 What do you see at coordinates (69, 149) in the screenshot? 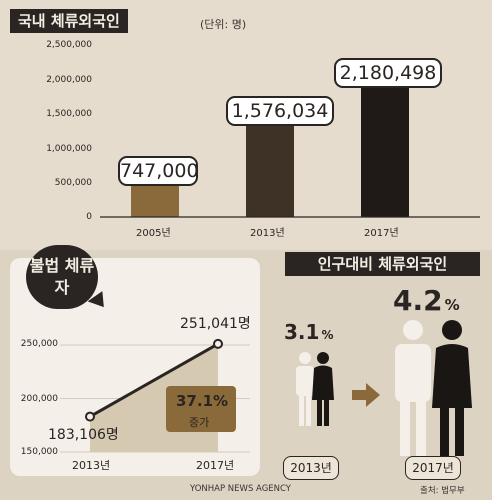
I see `y-tick-label: 1,000,000` at bounding box center [69, 149].